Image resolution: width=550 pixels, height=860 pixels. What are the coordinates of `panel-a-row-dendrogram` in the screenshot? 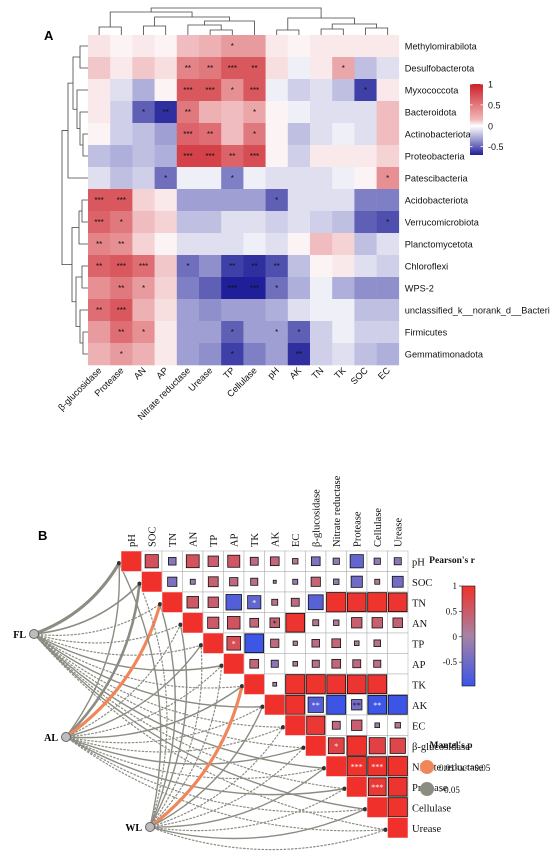 It's located at (74, 200).